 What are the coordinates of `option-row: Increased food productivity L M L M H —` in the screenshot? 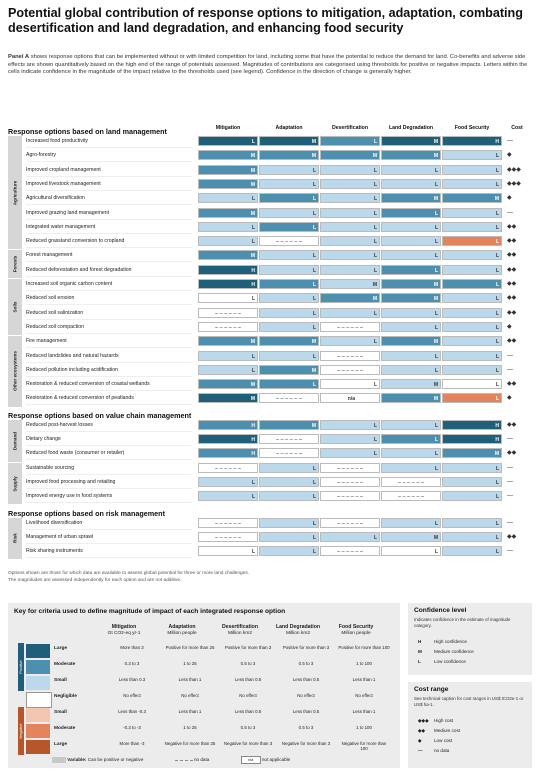 It's located at (268, 141).